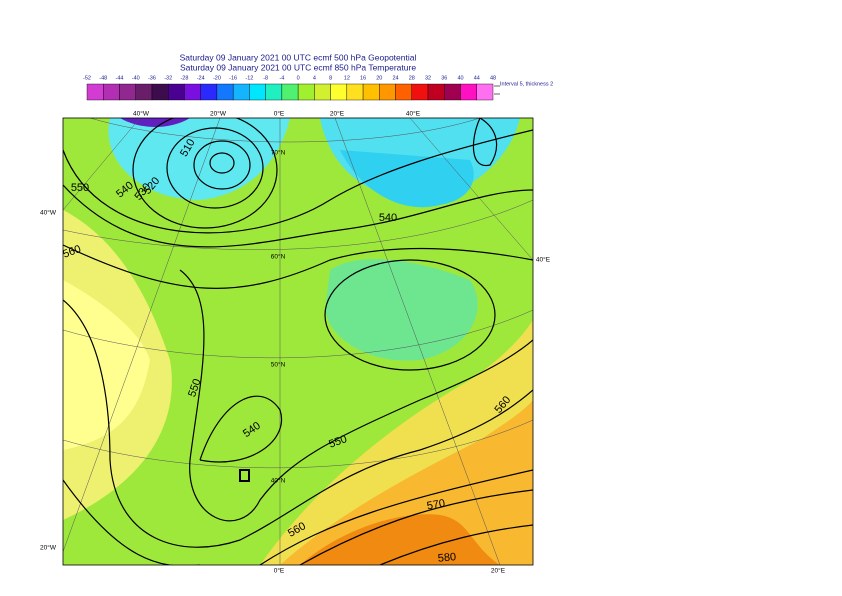  What do you see at coordinates (278, 481) in the screenshot?
I see `geo-label: 40°N` at bounding box center [278, 481].